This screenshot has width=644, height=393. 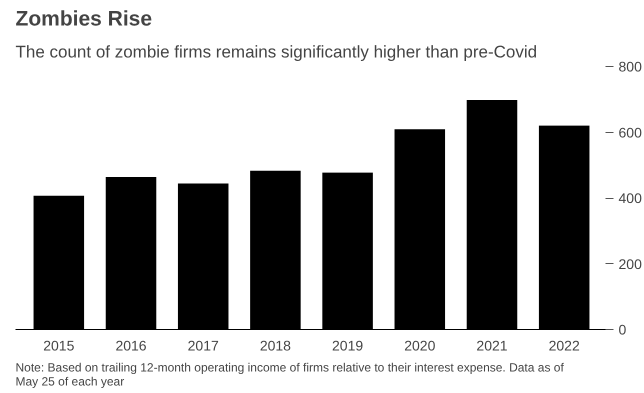 I want to click on text: Note: Based on trailing 12-month operating income of firms relative to their interest expense. Data as of May 25 of each year, so click(x=290, y=374).